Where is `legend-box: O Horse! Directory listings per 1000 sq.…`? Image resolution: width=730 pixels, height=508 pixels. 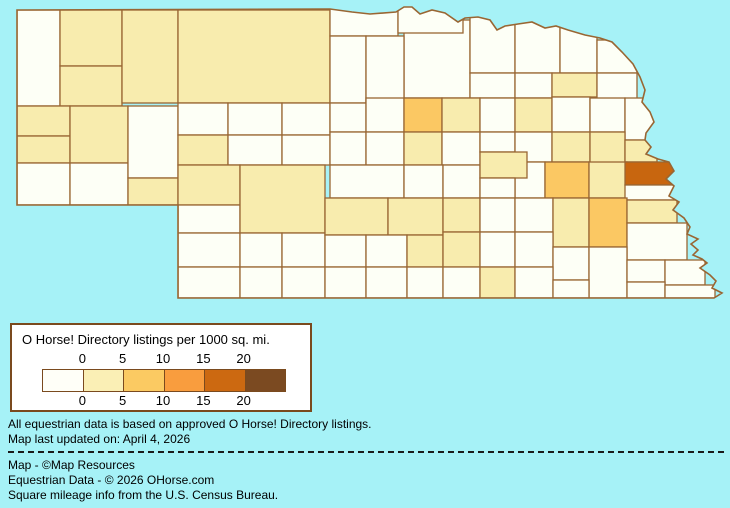 legend-box: O Horse! Directory listings per 1000 sq.… is located at coordinates (161, 367).